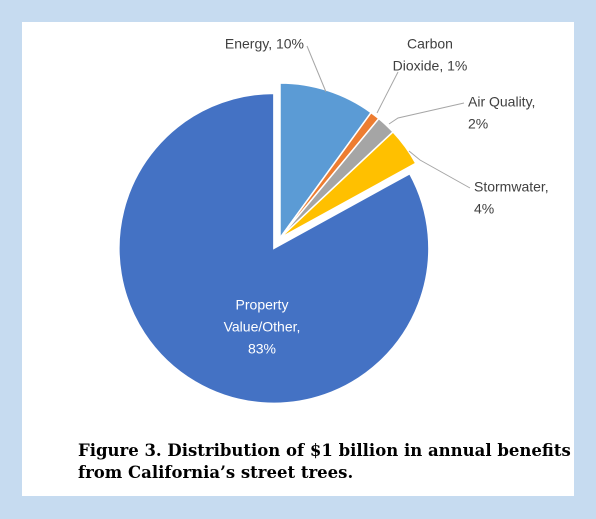 The image size is (596, 519). What do you see at coordinates (264, 44) in the screenshot?
I see `data-label: Energy, 10%` at bounding box center [264, 44].